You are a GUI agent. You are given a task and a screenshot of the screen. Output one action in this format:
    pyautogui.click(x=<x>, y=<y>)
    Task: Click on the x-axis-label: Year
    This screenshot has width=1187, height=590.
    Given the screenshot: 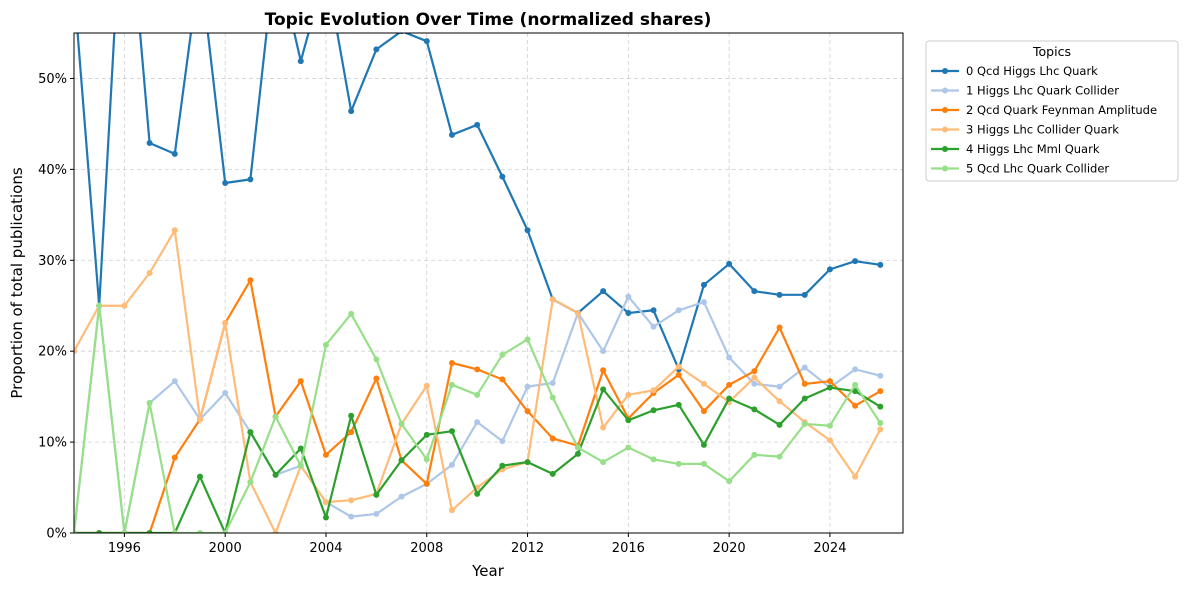 What is the action you would take?
    pyautogui.click(x=488, y=571)
    